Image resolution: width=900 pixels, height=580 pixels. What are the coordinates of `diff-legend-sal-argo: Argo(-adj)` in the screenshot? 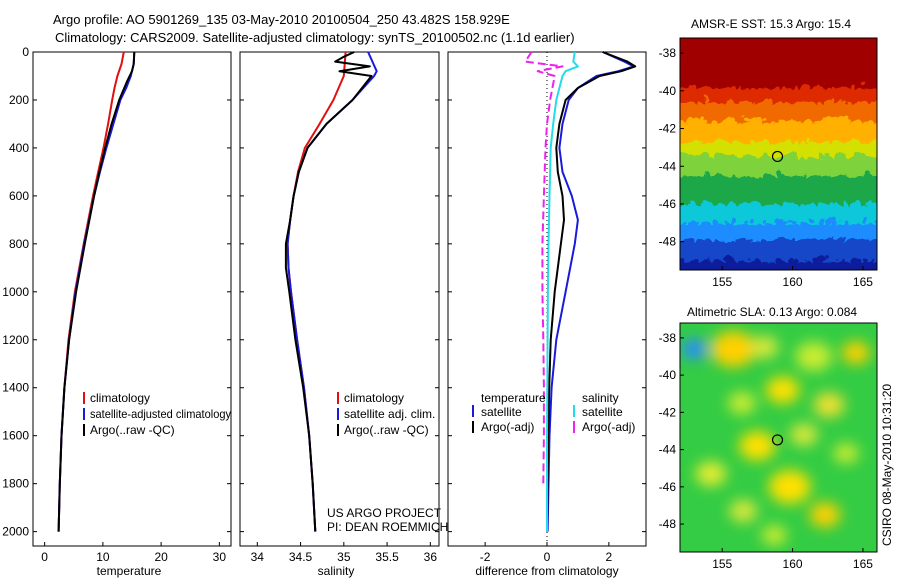 It's located at (608, 427).